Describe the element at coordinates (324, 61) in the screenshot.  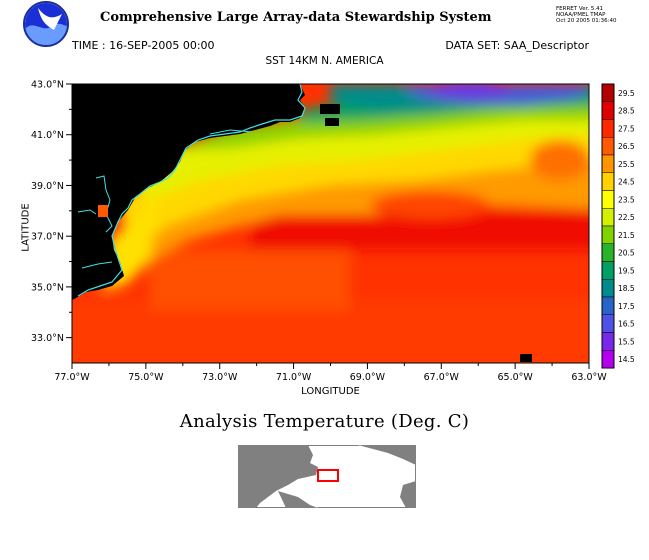
I see `plot-title: SST 14KM N. AMERICA` at that location.